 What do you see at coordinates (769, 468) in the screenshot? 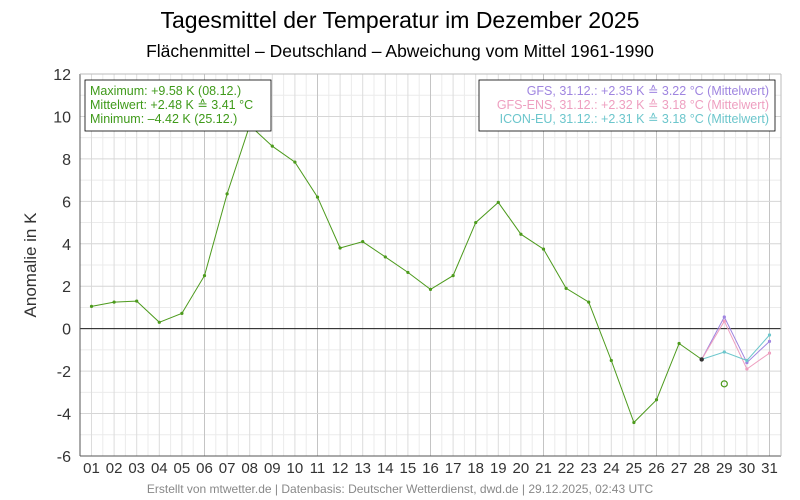
I see `x-tick-label: 31` at bounding box center [769, 468].